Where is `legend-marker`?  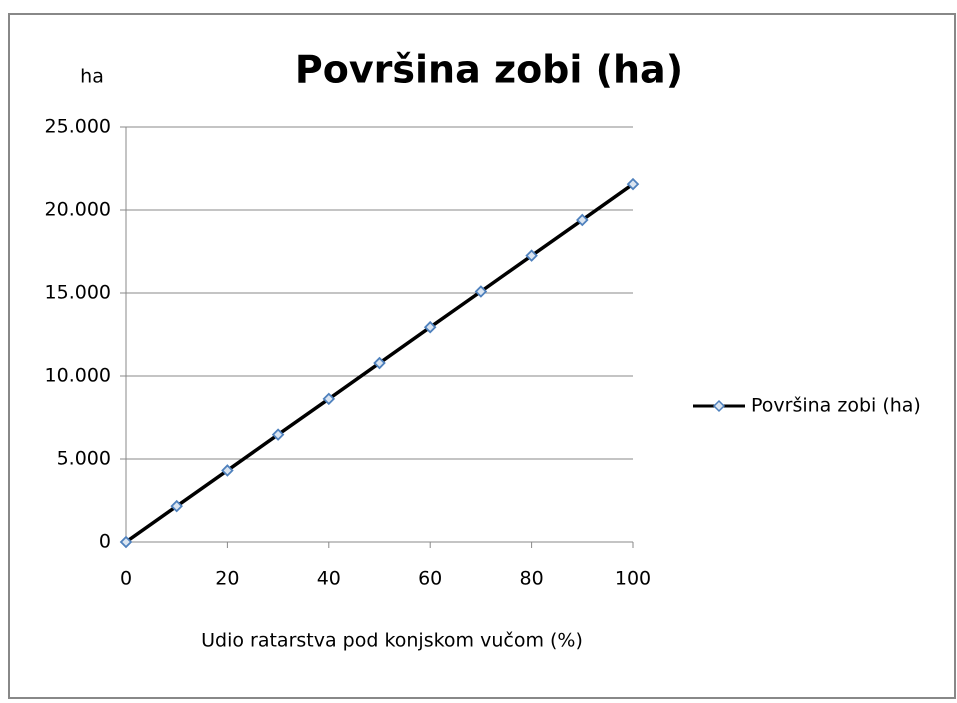
legend-marker is located at coordinates (719, 406).